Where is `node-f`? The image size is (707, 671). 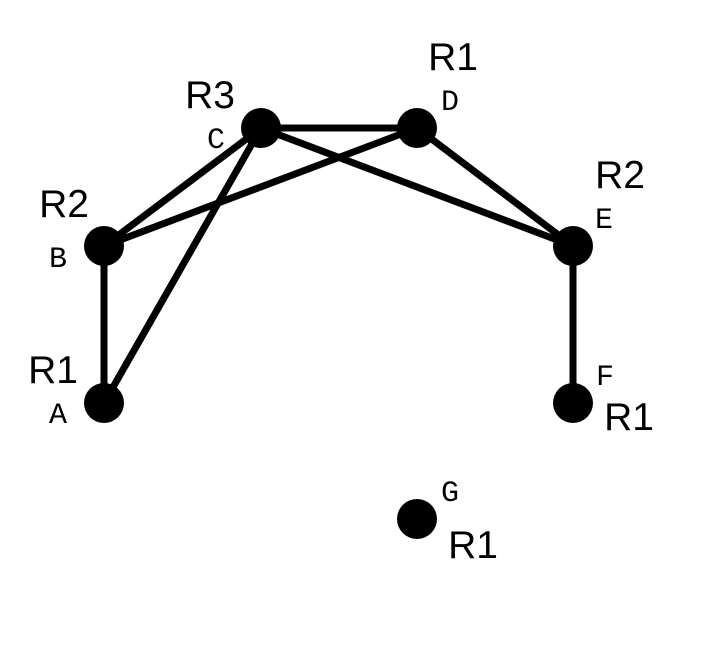
node-f is located at coordinates (573, 403).